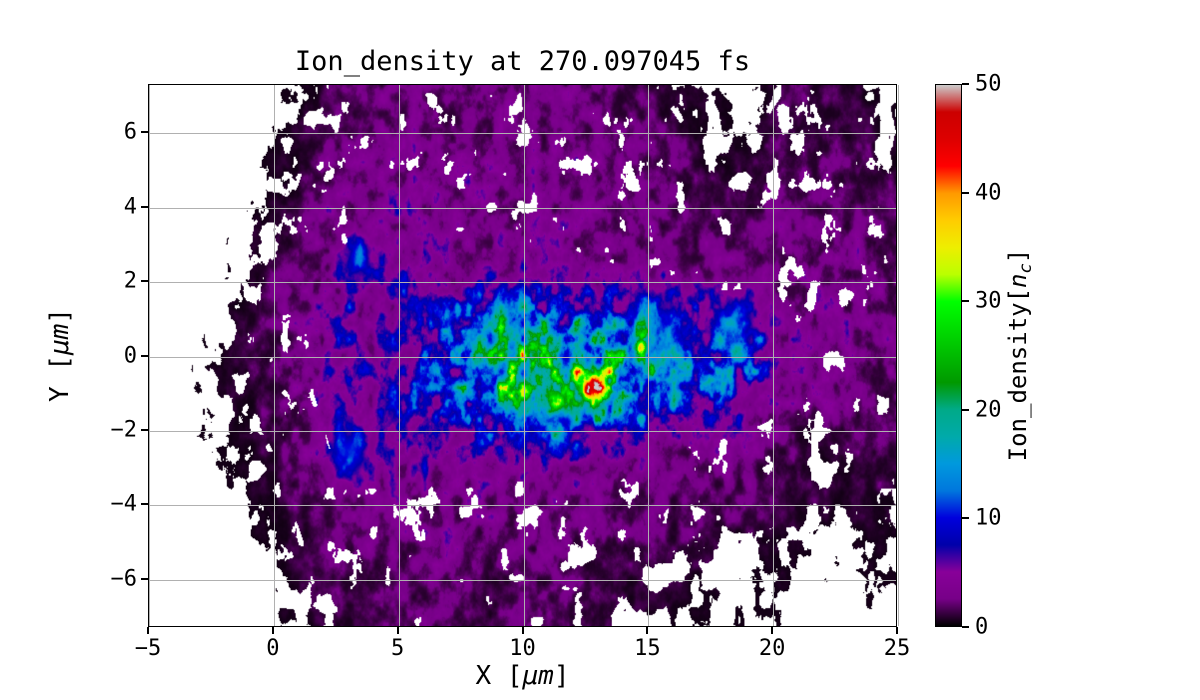  I want to click on x-axis-label-math: μm, so click(538, 676).